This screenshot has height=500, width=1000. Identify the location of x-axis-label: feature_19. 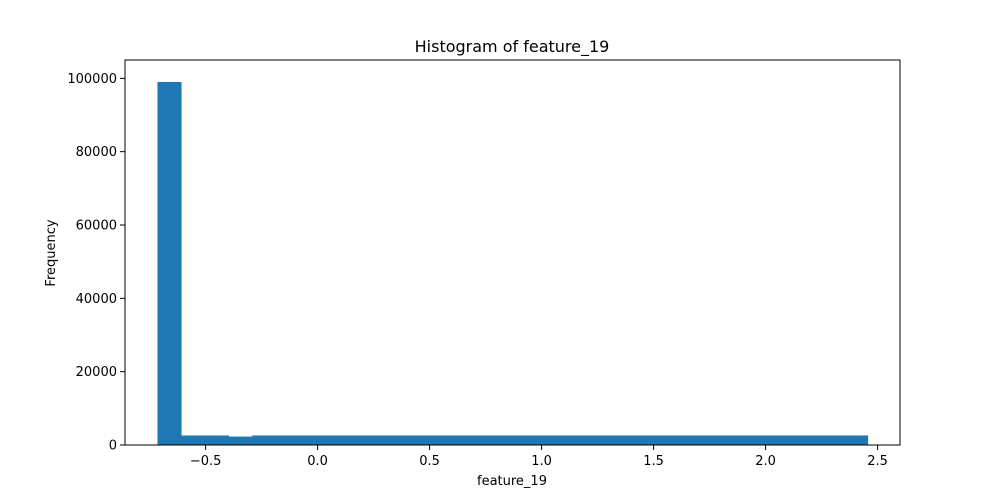
(512, 481).